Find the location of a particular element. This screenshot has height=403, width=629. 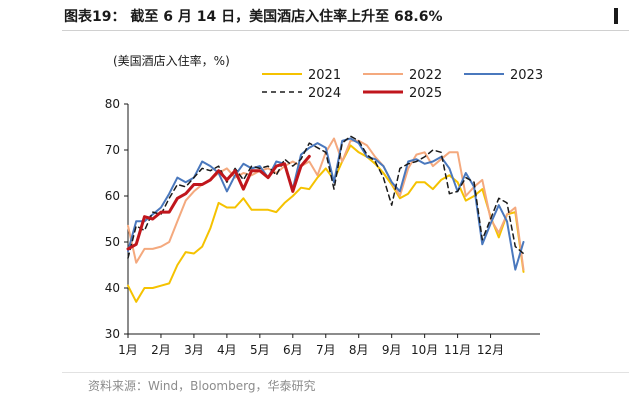

y-tick-label: 30 is located at coordinates (112, 334).